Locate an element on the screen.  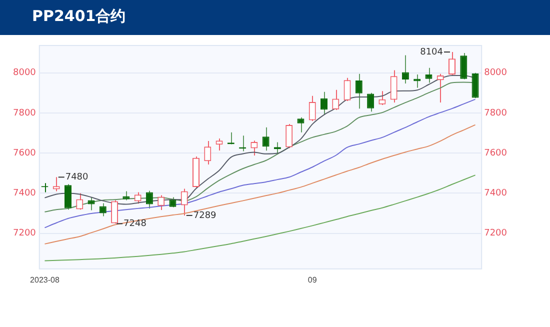
y2-tick-label: 8000 is located at coordinates (496, 73).